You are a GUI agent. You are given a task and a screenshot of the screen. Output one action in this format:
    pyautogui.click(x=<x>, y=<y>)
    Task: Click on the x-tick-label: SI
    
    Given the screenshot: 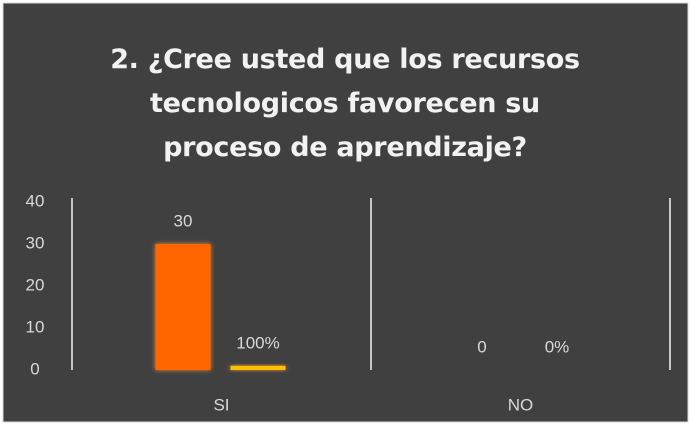 What is the action you would take?
    pyautogui.click(x=221, y=404)
    